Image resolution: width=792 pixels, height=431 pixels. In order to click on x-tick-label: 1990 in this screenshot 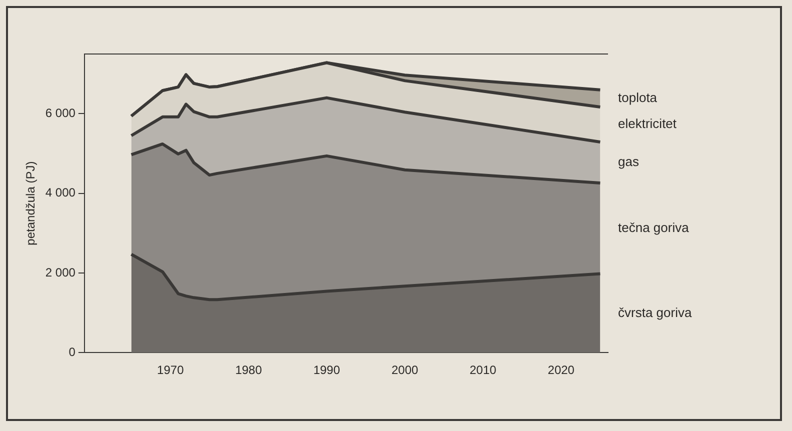, I will do `click(326, 370)`.